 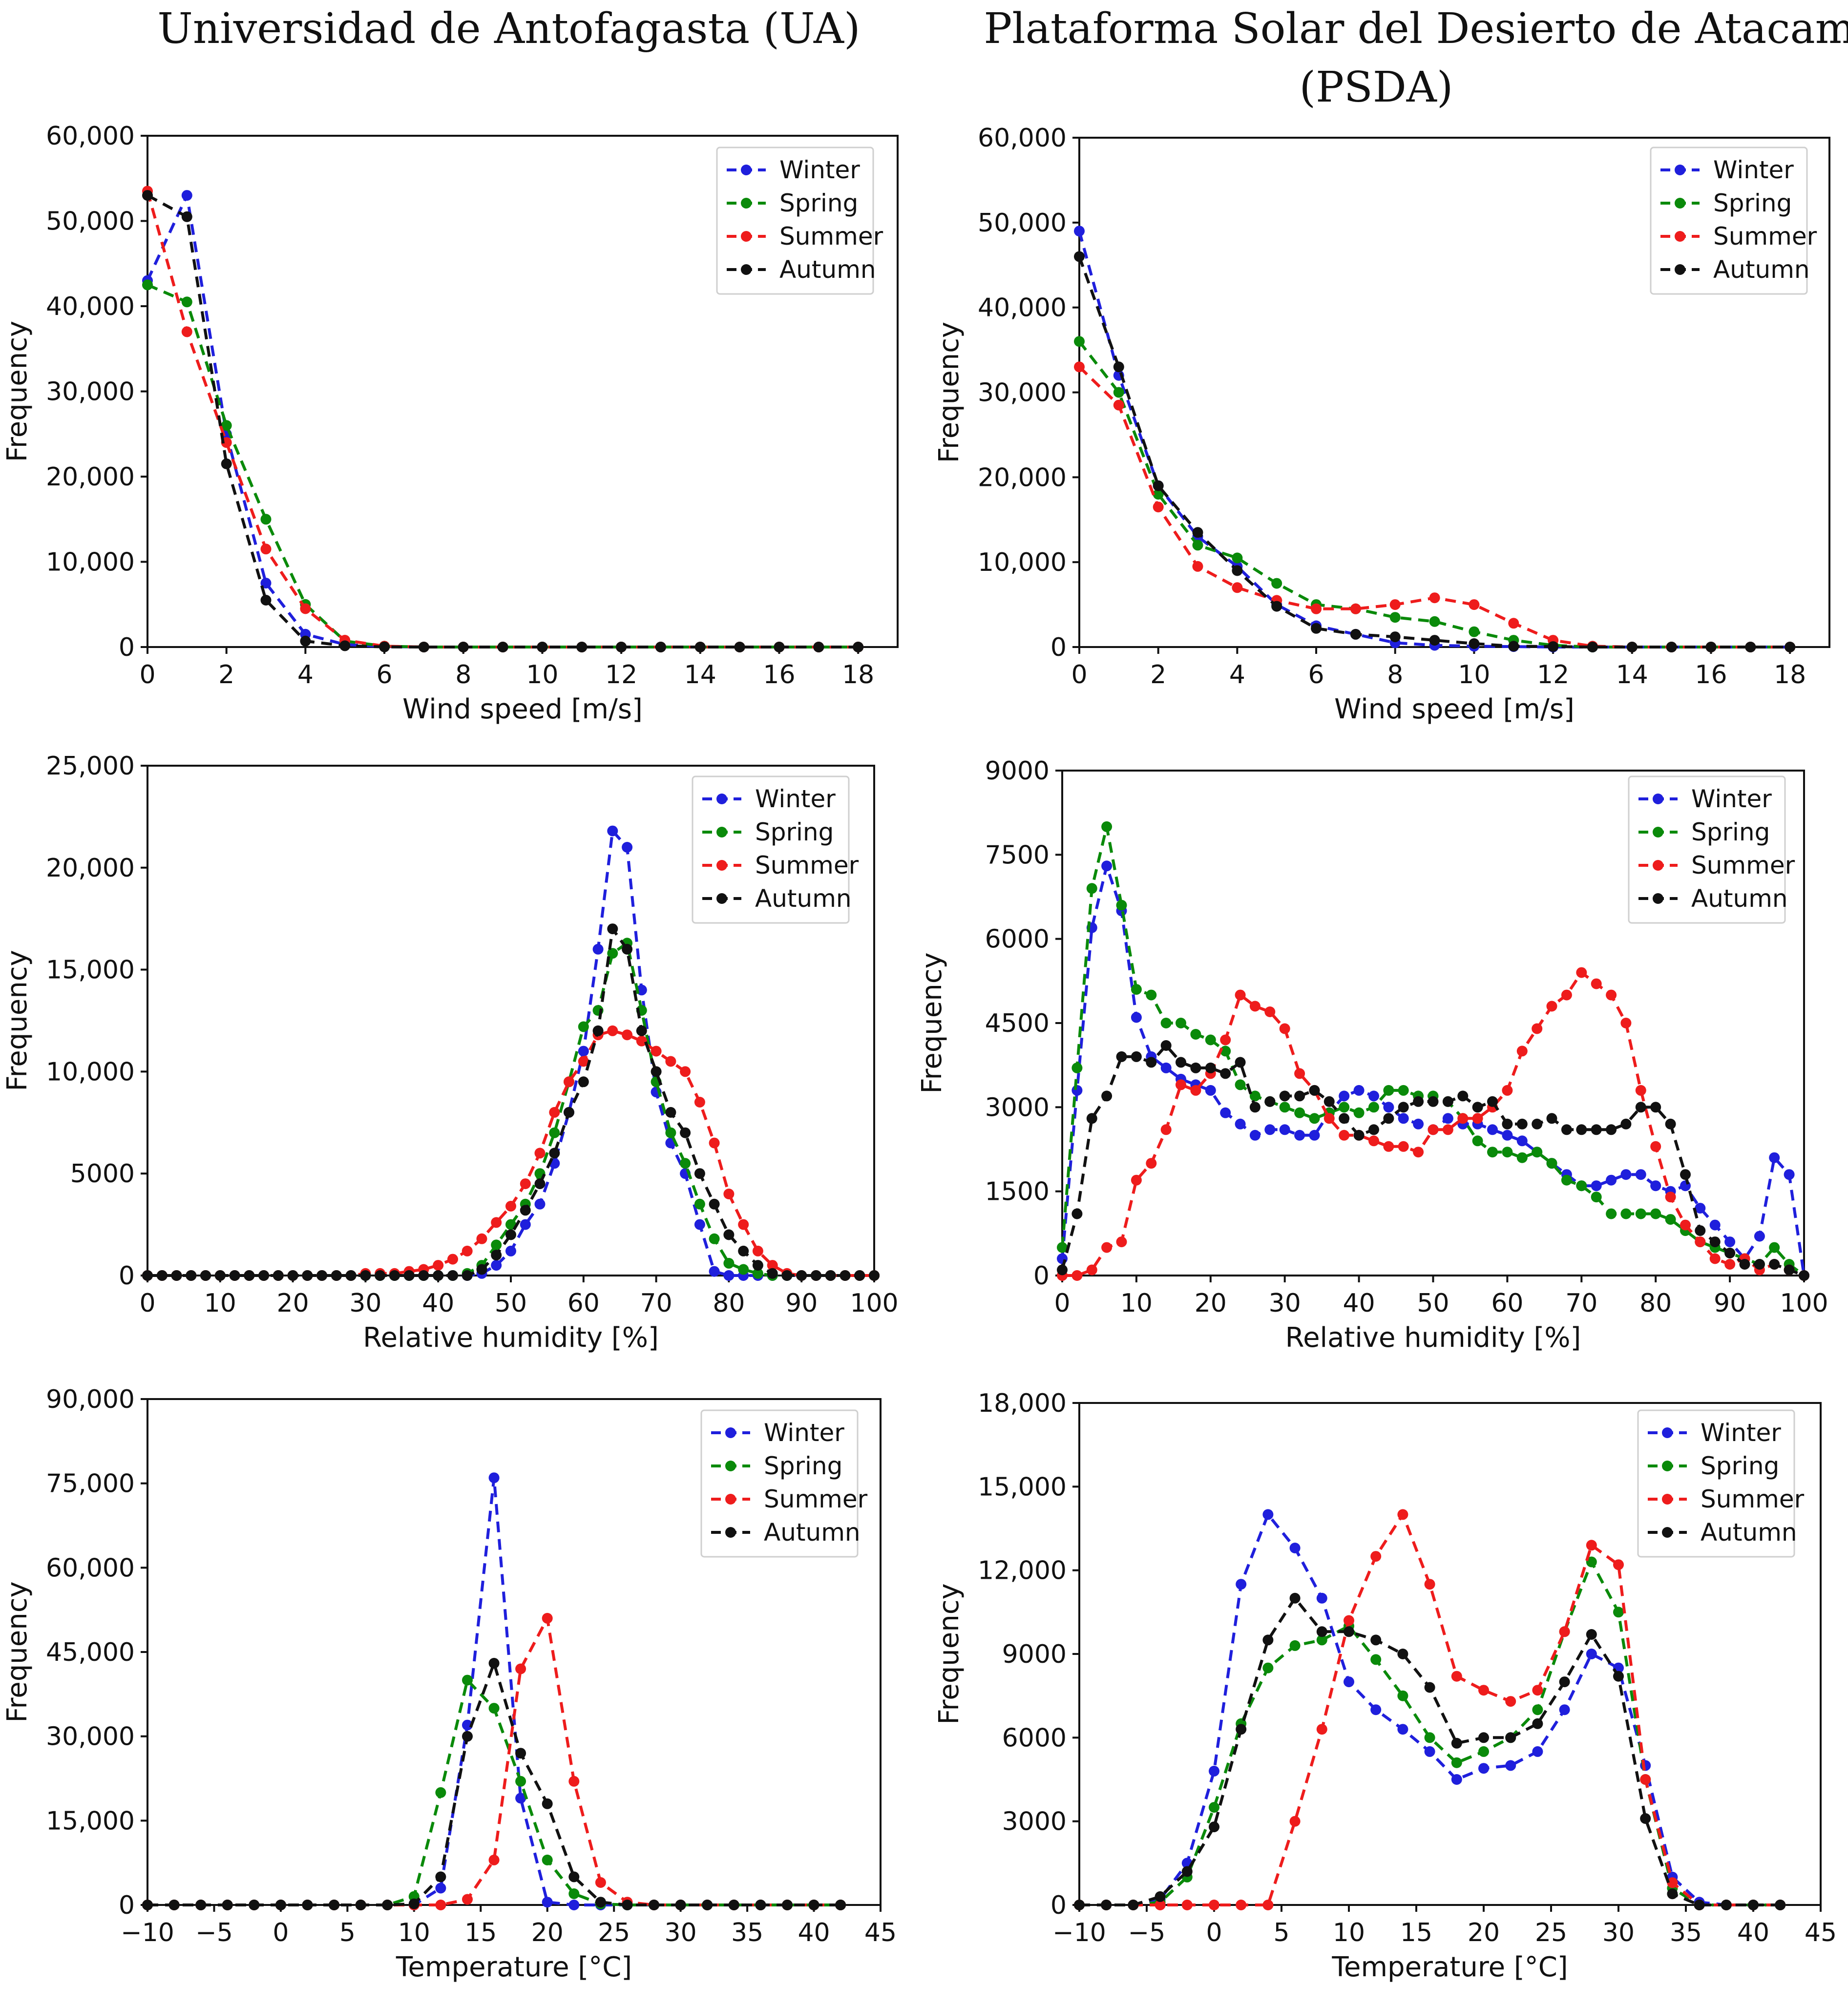 What do you see at coordinates (1507, 1303) in the screenshot?
I see `x-tick-label: 60` at bounding box center [1507, 1303].